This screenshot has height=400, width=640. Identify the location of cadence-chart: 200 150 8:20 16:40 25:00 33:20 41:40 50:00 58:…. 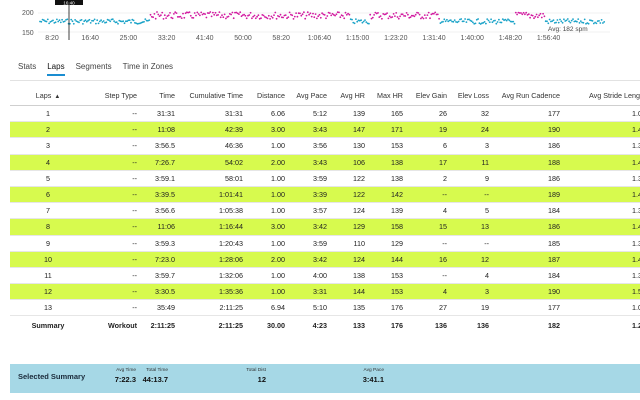
(320, 21).